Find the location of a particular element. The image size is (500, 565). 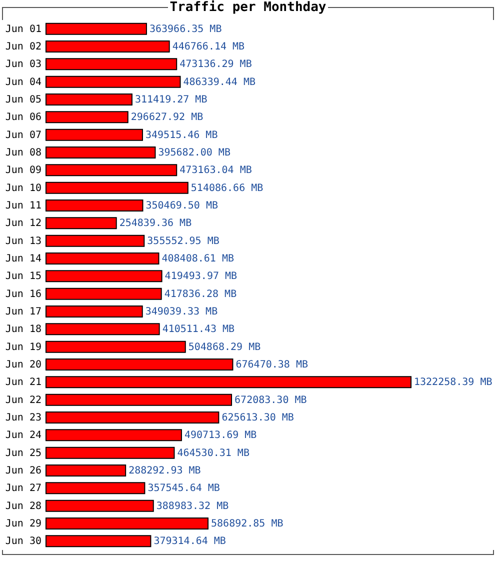

data-label: 388983.32 MB is located at coordinates (192, 506).